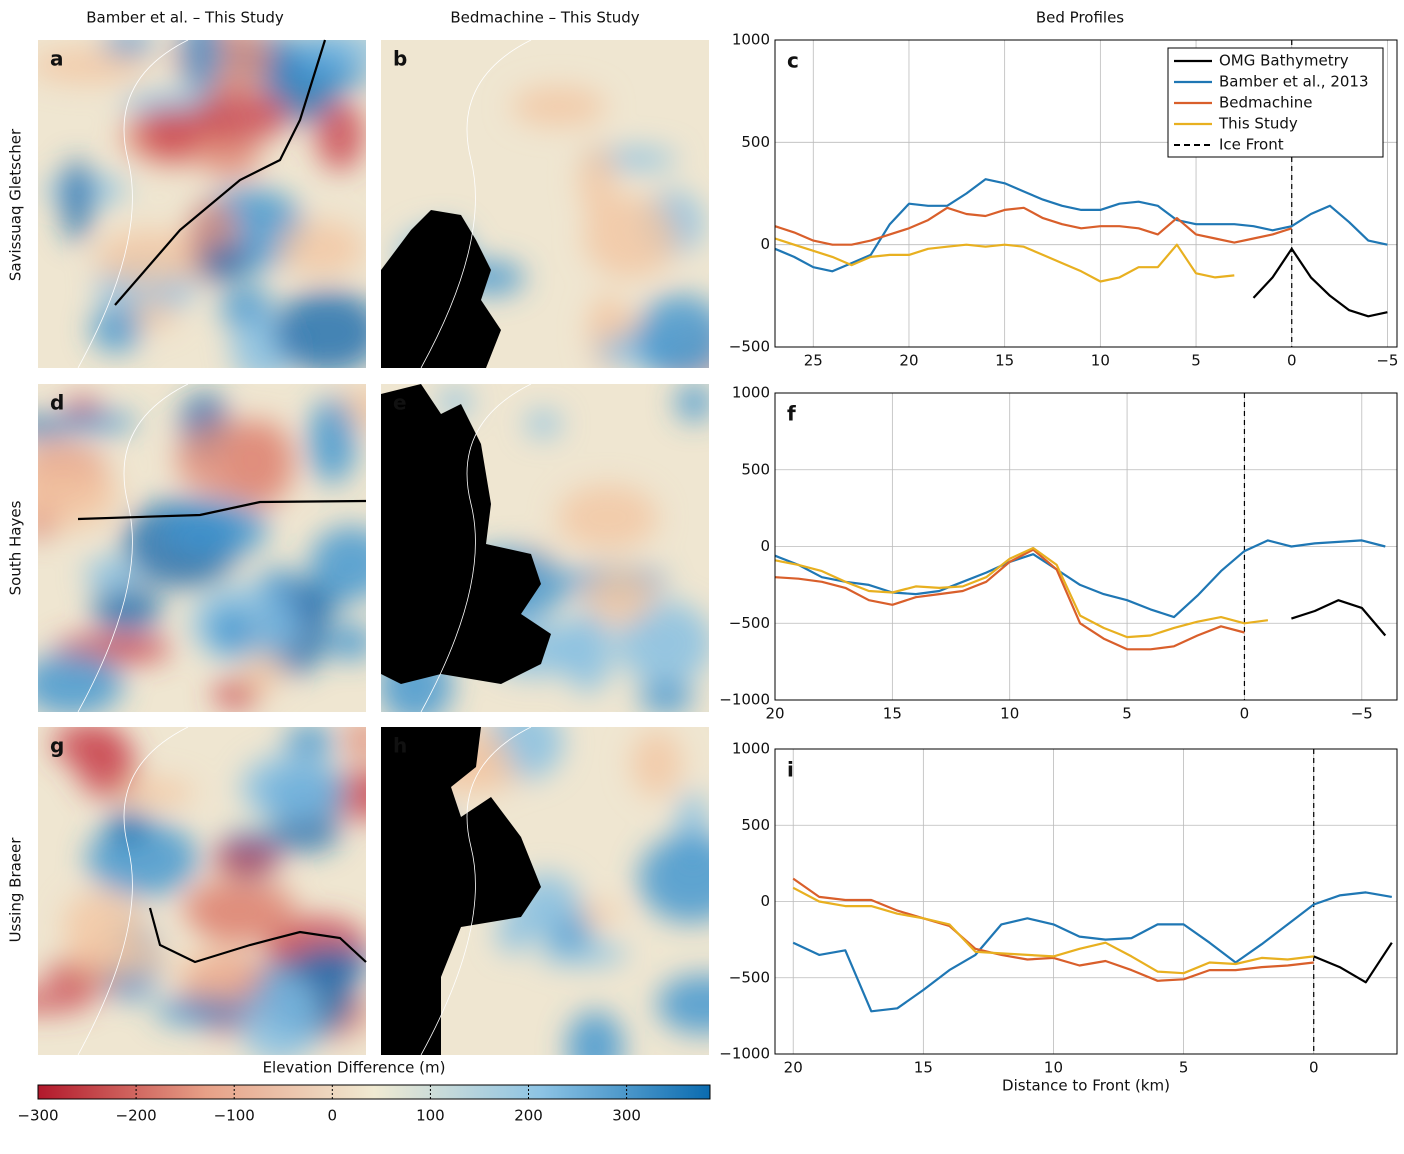  What do you see at coordinates (1080, 18) in the screenshot?
I see `column-title: Bed Profiles` at bounding box center [1080, 18].